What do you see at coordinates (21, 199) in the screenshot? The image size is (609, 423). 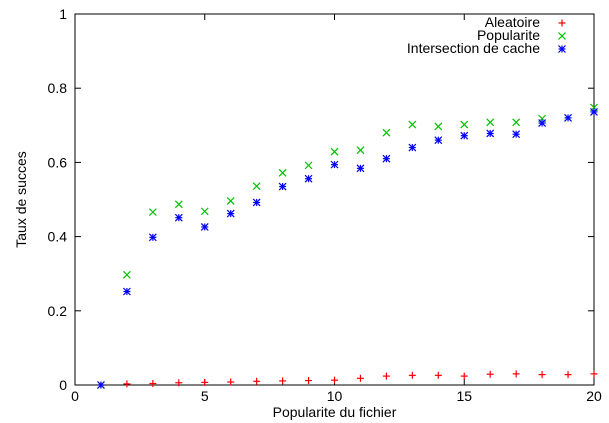 I see `y-axis-title: Taux de succes` at bounding box center [21, 199].